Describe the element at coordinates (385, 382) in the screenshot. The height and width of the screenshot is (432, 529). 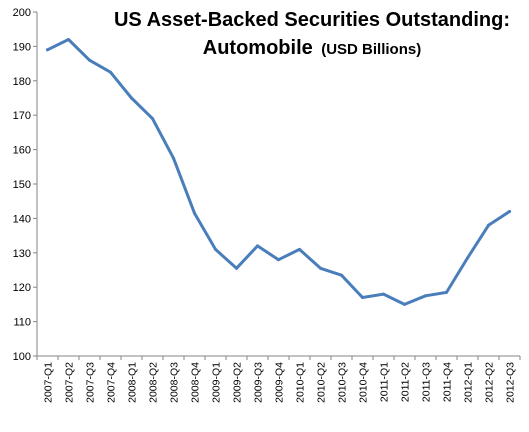
I see `x-tick-label: 2011-Q1` at that location.